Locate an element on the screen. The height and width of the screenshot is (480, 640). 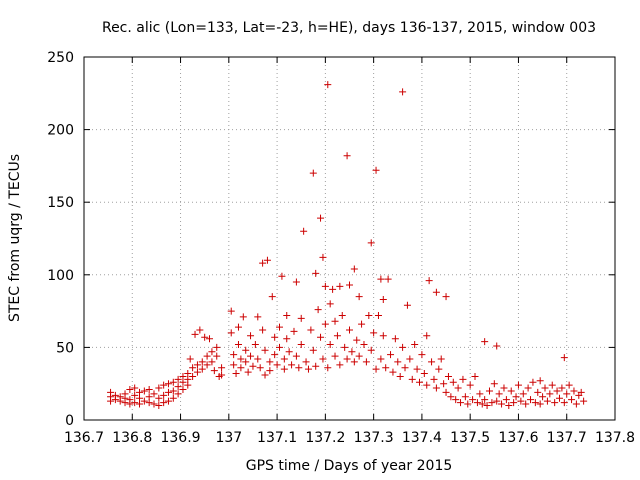
y-tick-labels: 0 50 100 150 200 250 is located at coordinates (60, 239).